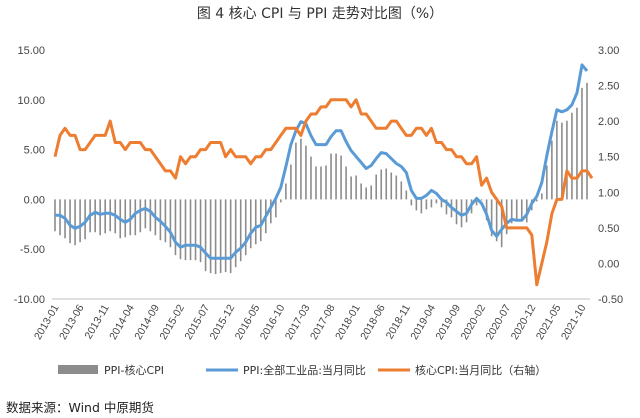 The width and height of the screenshot is (640, 418). What do you see at coordinates (608, 122) in the screenshot?
I see `right-y-tick-label: 2.00` at bounding box center [608, 122].